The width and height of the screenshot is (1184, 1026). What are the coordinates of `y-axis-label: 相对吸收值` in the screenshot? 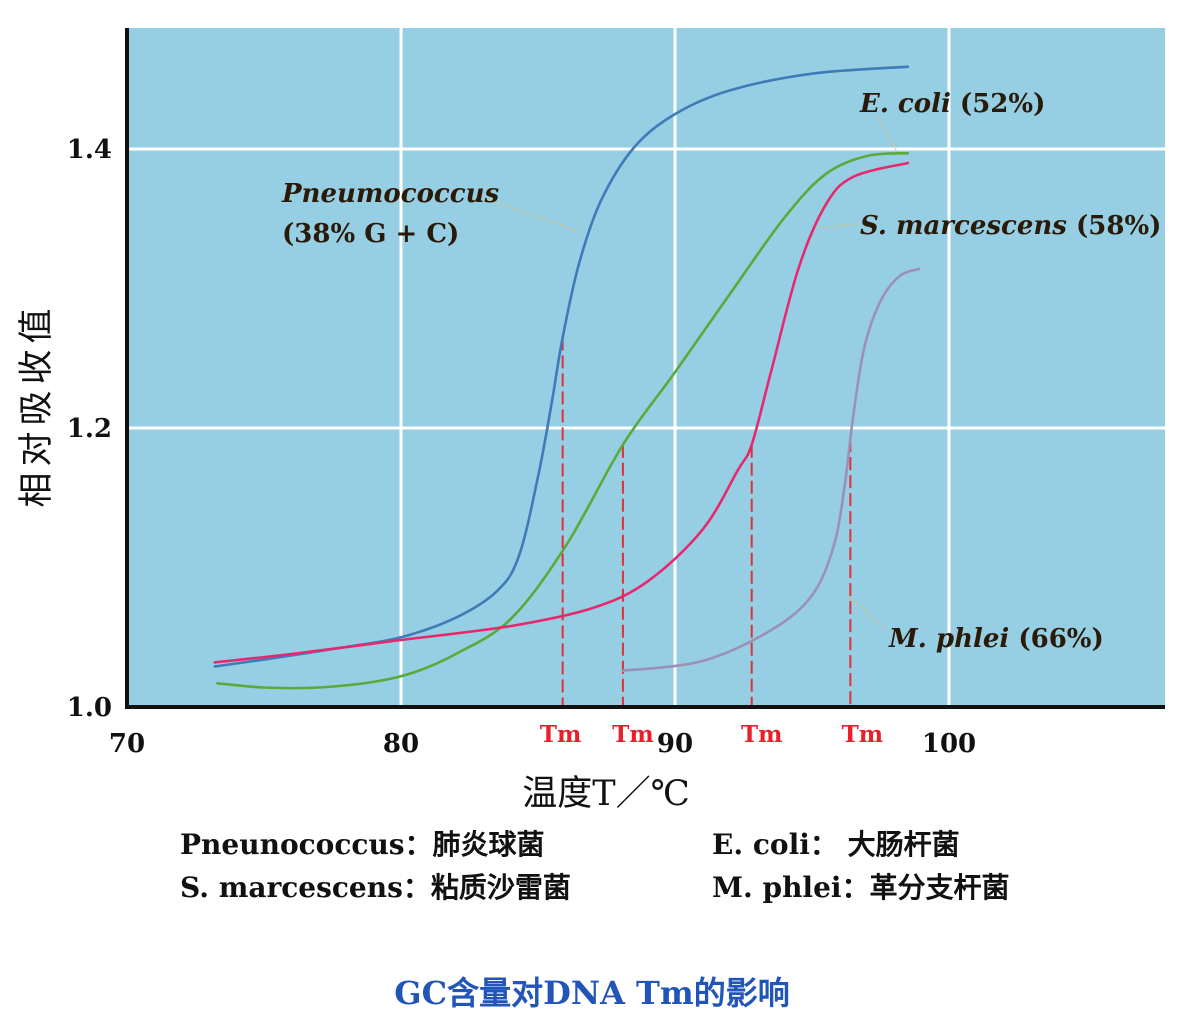 It's located at (37, 404).